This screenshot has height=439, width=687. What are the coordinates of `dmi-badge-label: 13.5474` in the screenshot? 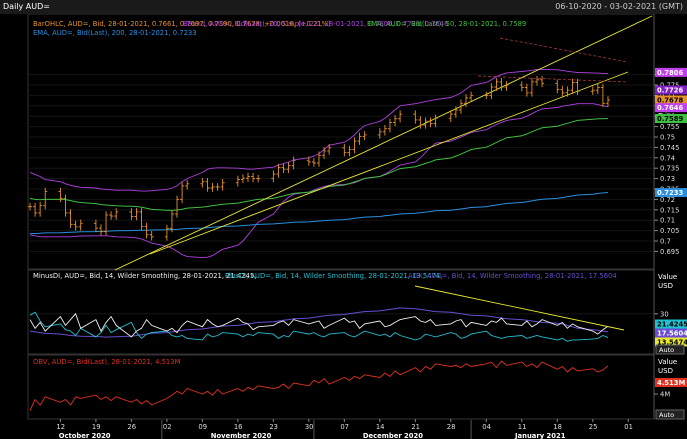 It's located at (672, 343).